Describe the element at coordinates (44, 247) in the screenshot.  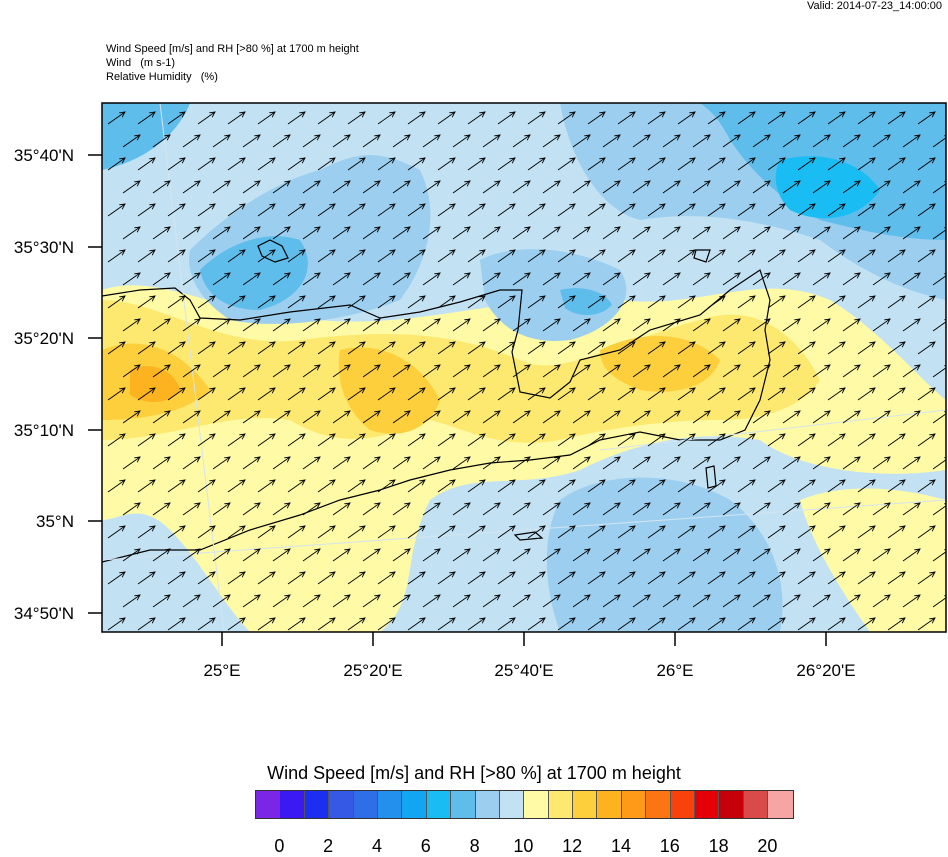
I see `lat-label: 35°30'N` at that location.